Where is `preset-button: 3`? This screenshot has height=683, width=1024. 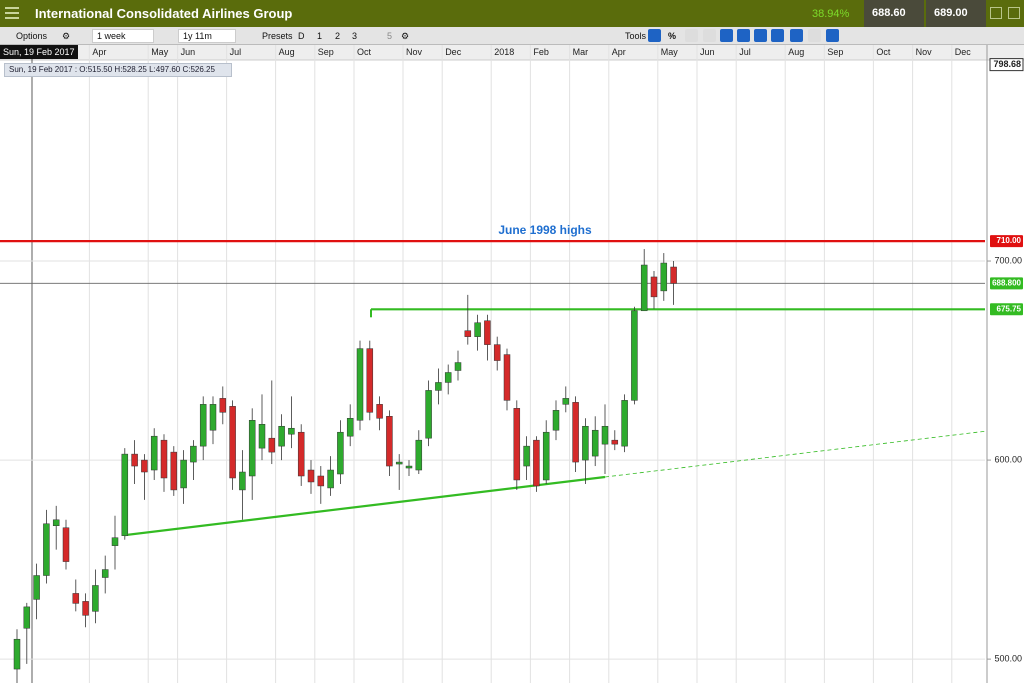
preset-button: 3 is located at coordinates (355, 36).